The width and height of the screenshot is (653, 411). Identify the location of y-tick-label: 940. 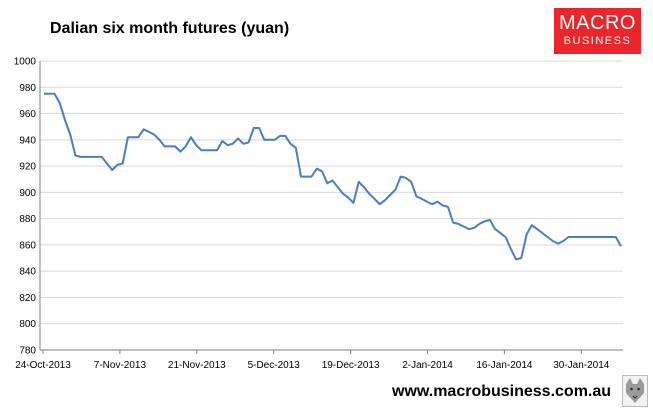
(27, 140).